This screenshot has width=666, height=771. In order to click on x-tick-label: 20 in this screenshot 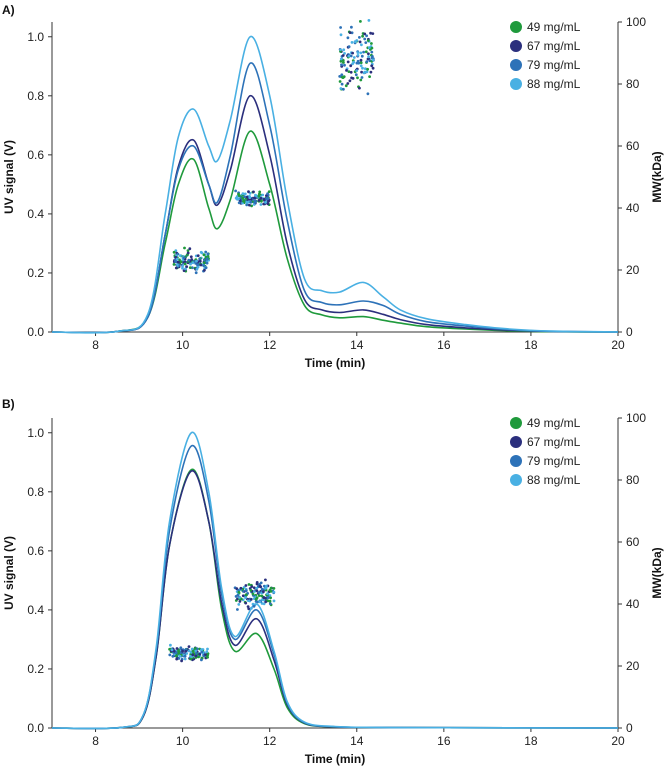, I will do `click(618, 741)`.